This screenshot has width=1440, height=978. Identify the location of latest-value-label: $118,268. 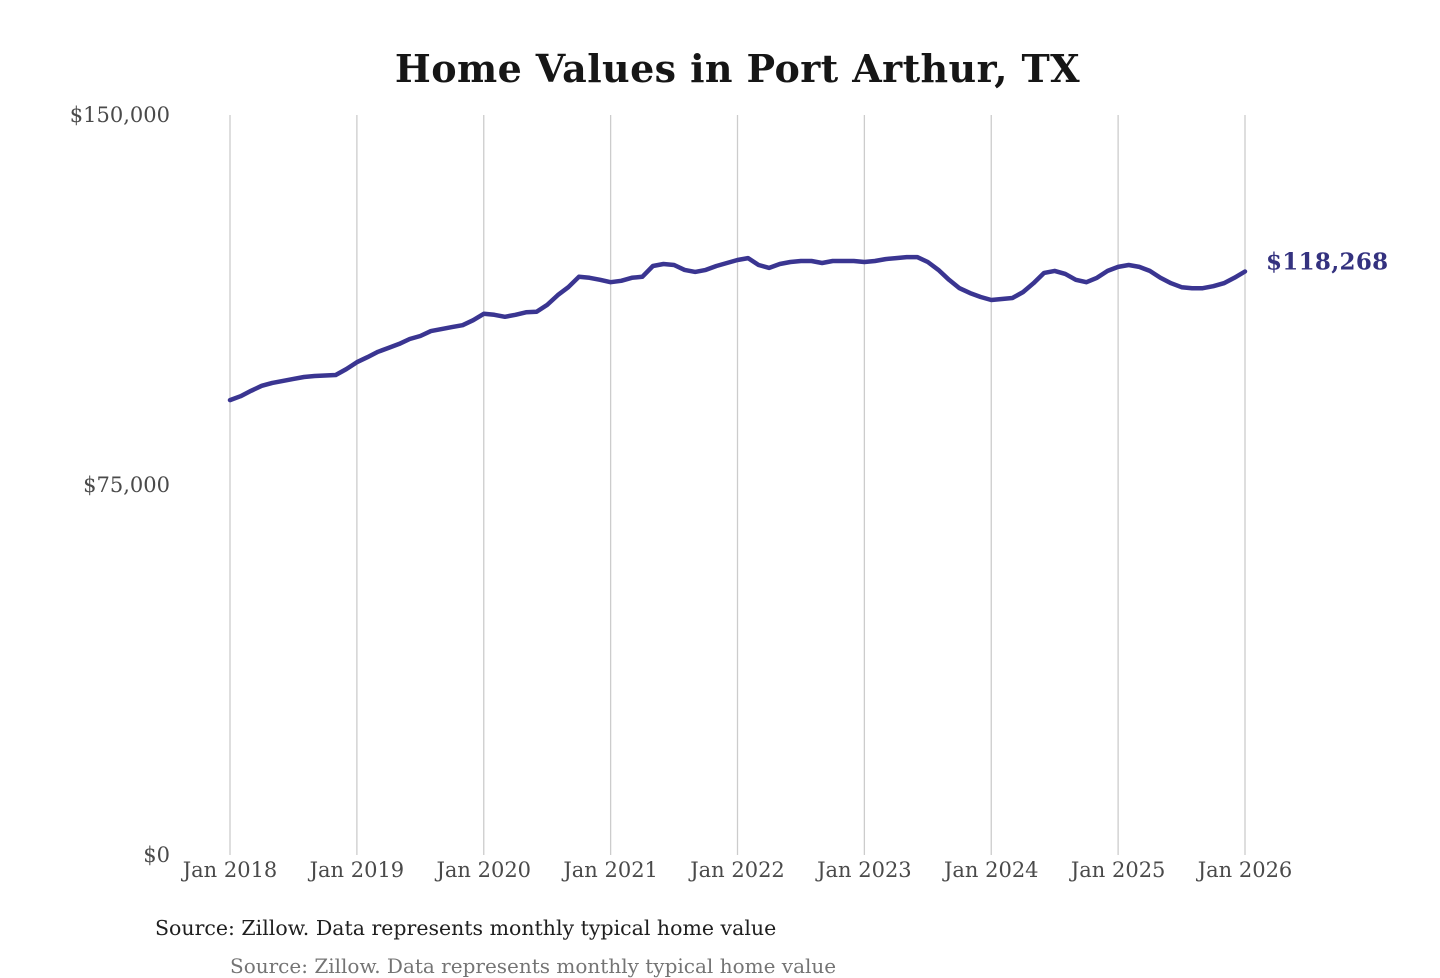
(1327, 262).